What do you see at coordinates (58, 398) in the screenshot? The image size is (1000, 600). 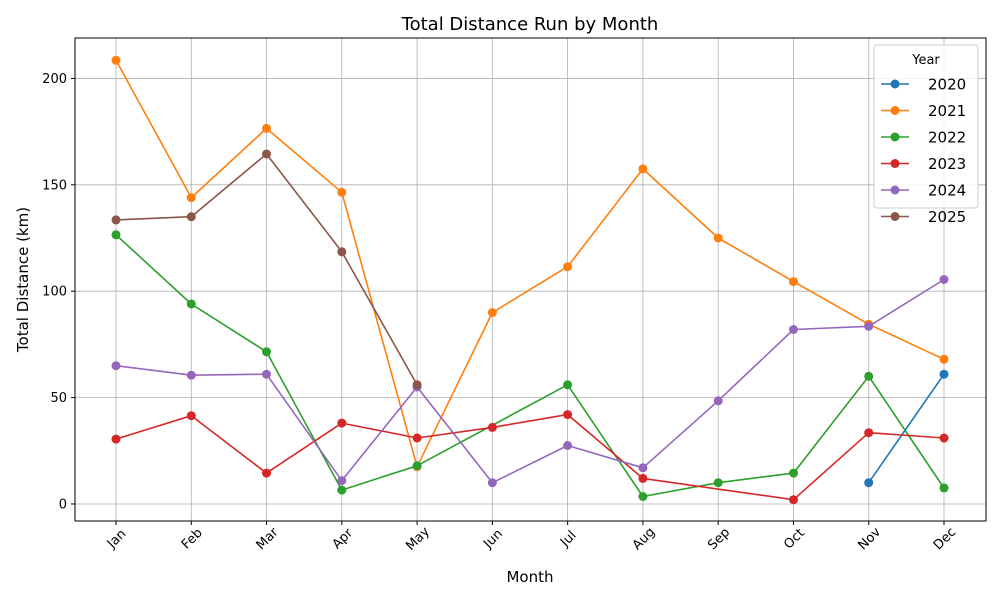 I see `y-tick-label: 50` at bounding box center [58, 398].